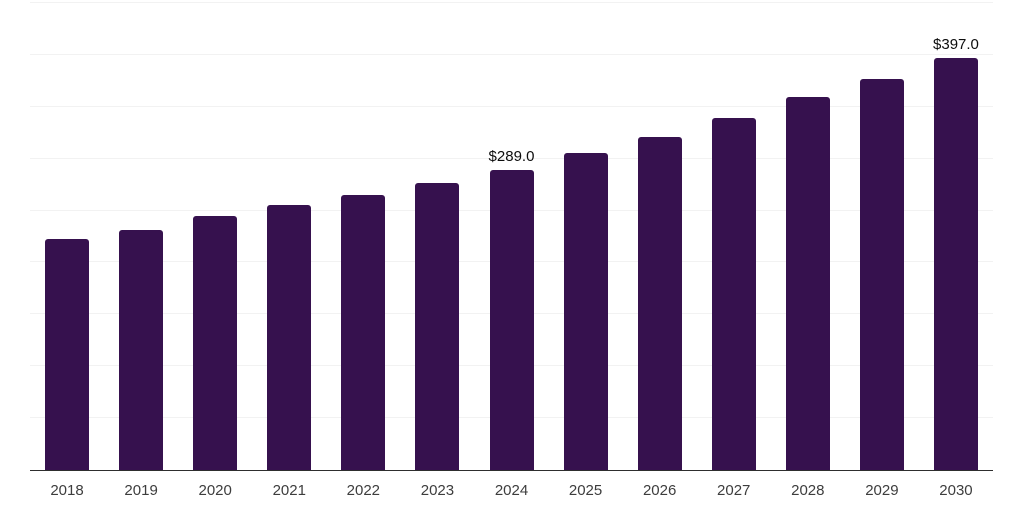 This screenshot has width=1024, height=512. What do you see at coordinates (956, 490) in the screenshot?
I see `x-tick-label-2030: 2030` at bounding box center [956, 490].